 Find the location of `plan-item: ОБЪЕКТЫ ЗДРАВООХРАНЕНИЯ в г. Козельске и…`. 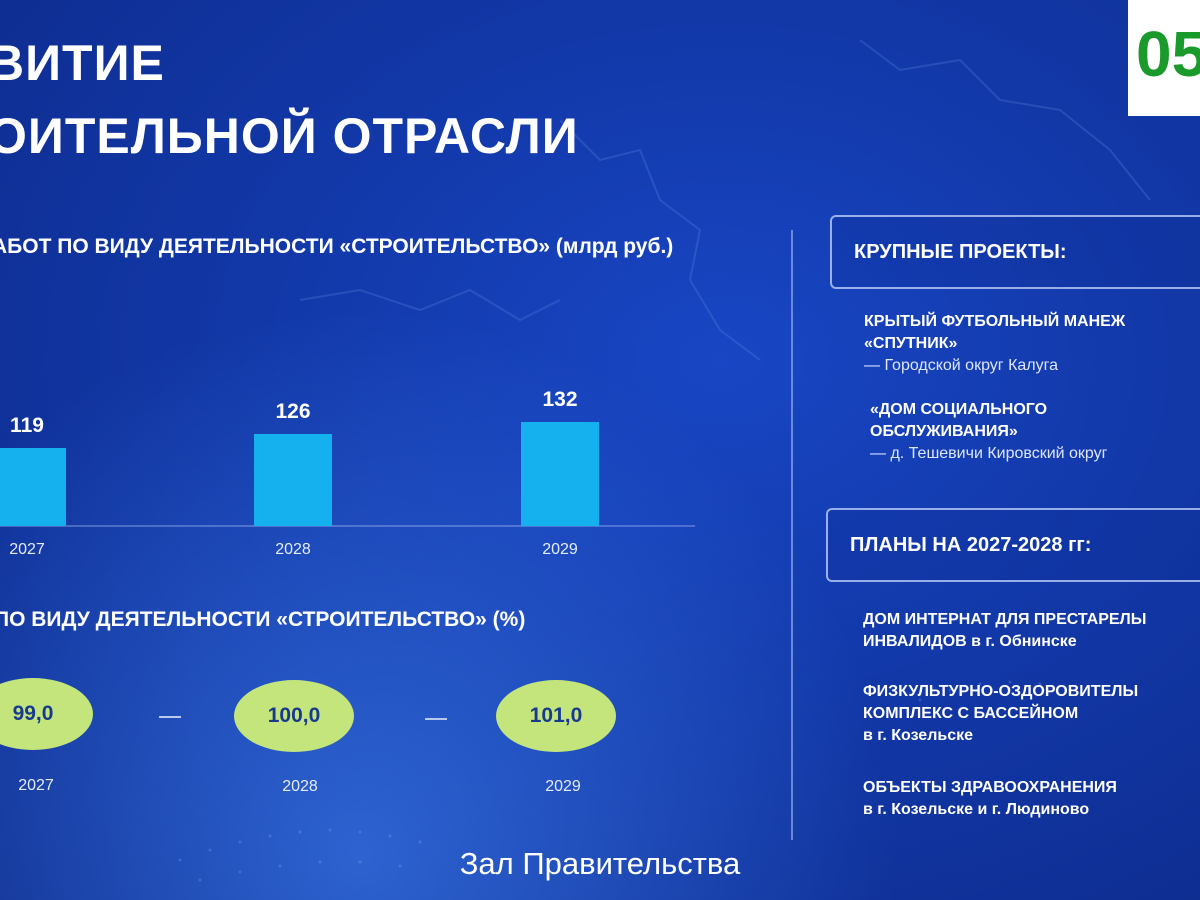

plan-item: ОБЪЕКТЫ ЗДРАВООХРАНЕНИЯ в г. Козельске и… is located at coordinates (990, 799).